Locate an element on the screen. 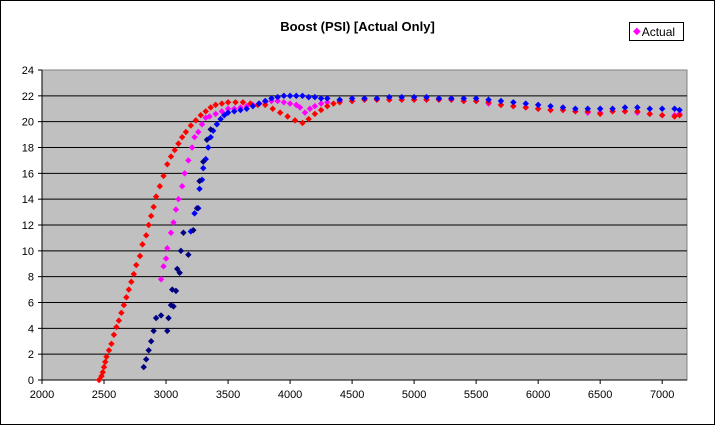 The height and width of the screenshot is (425, 715). x-tick-label: 4000 is located at coordinates (290, 395).